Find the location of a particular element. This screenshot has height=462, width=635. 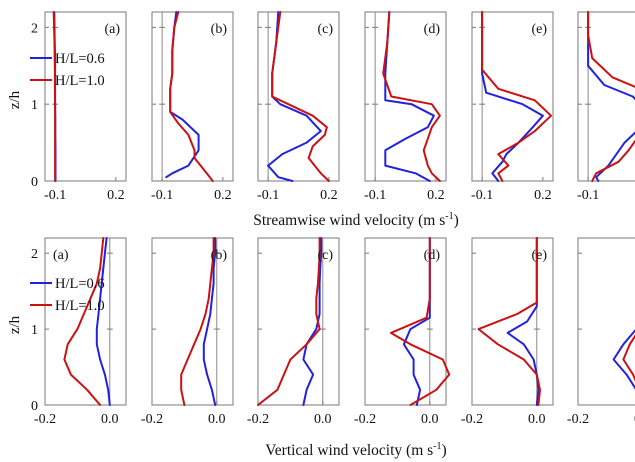

vertical-panel-b-x-tick-label: 0.0 is located at coordinates (217, 419).